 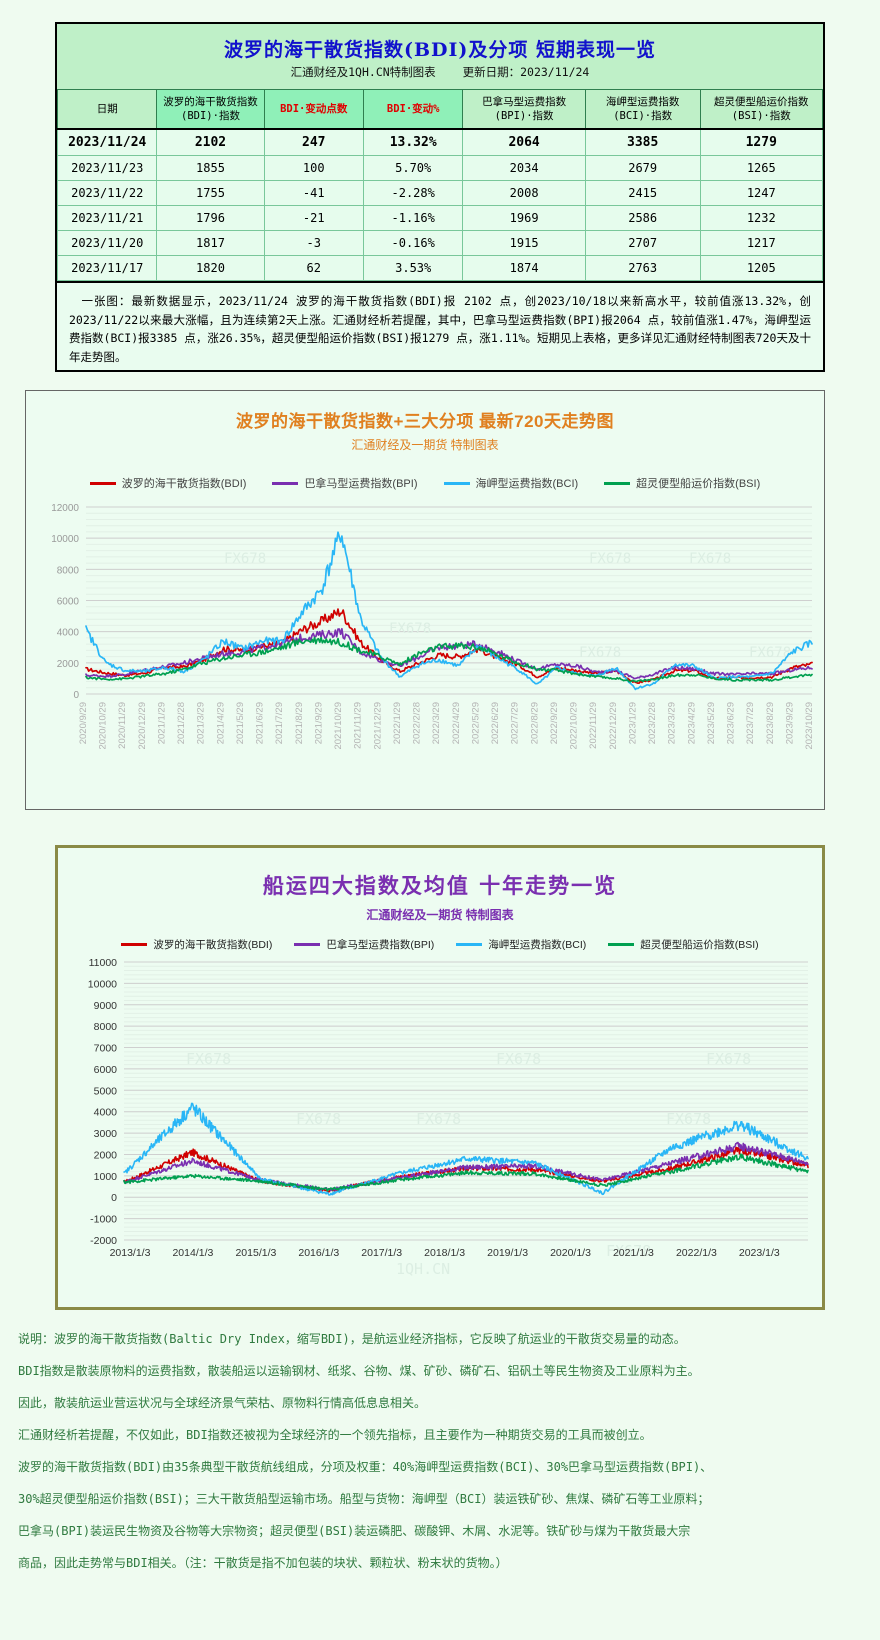 I want to click on table-cell-r1-c0: 2023/11/23, so click(x=107, y=168).